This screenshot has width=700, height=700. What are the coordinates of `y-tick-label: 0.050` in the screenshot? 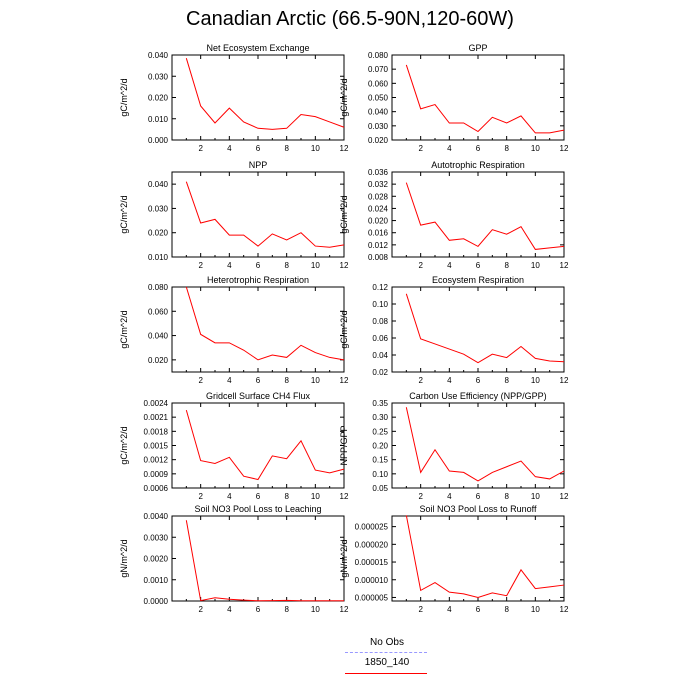 It's located at (378, 98).